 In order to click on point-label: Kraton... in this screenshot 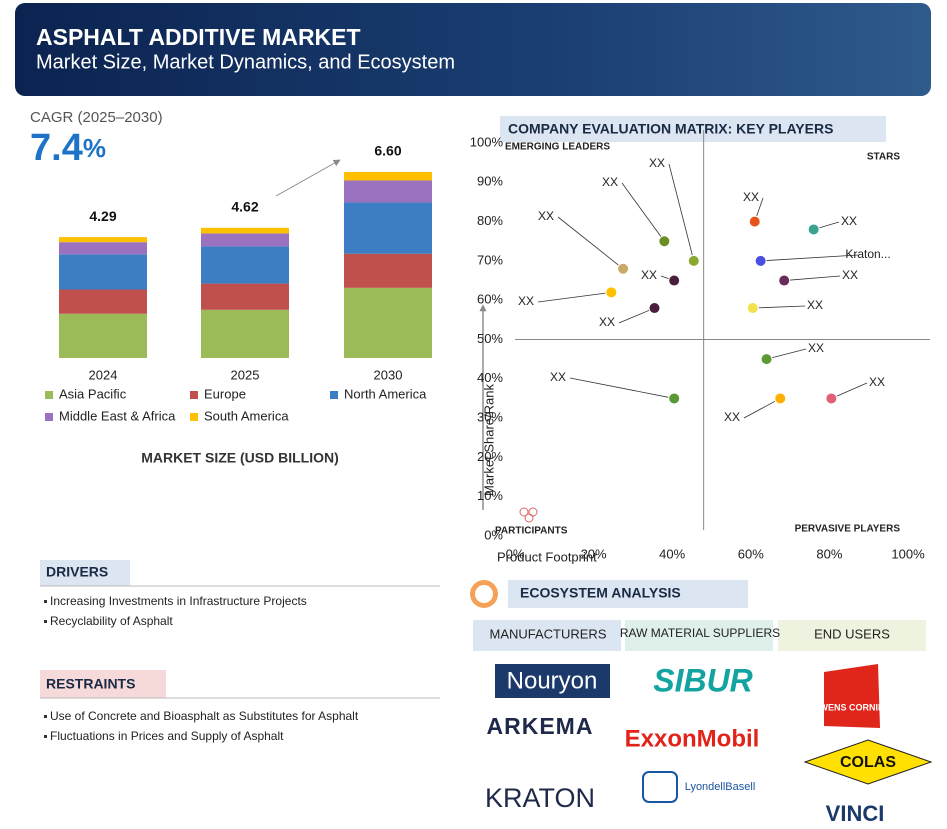, I will do `click(867, 254)`.